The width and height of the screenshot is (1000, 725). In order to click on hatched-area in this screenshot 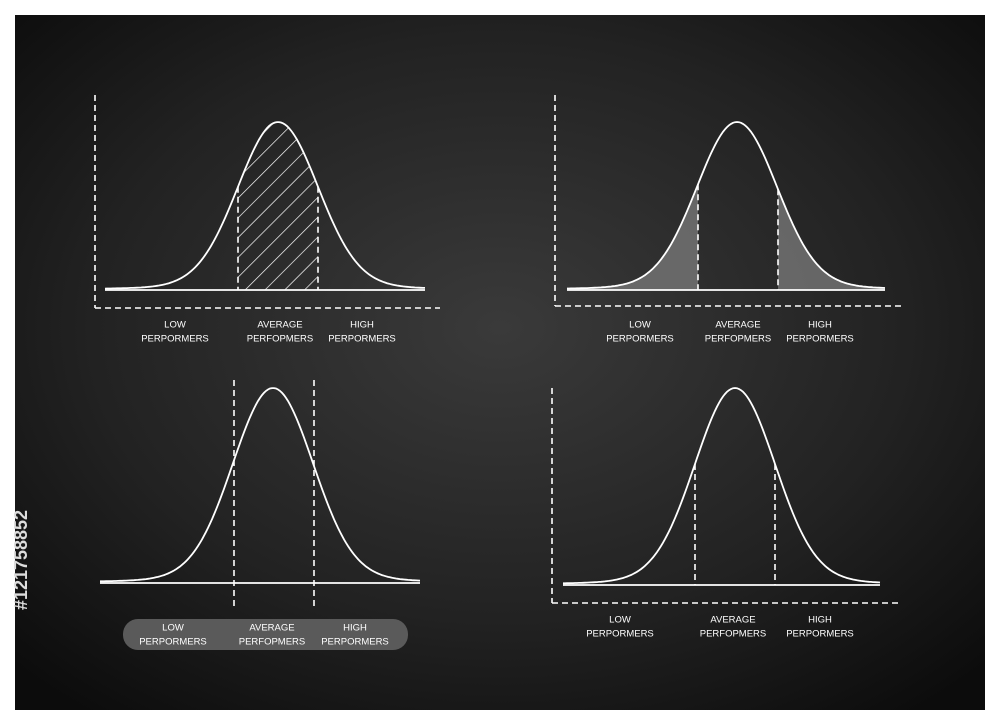, I will do `click(278, 206)`.